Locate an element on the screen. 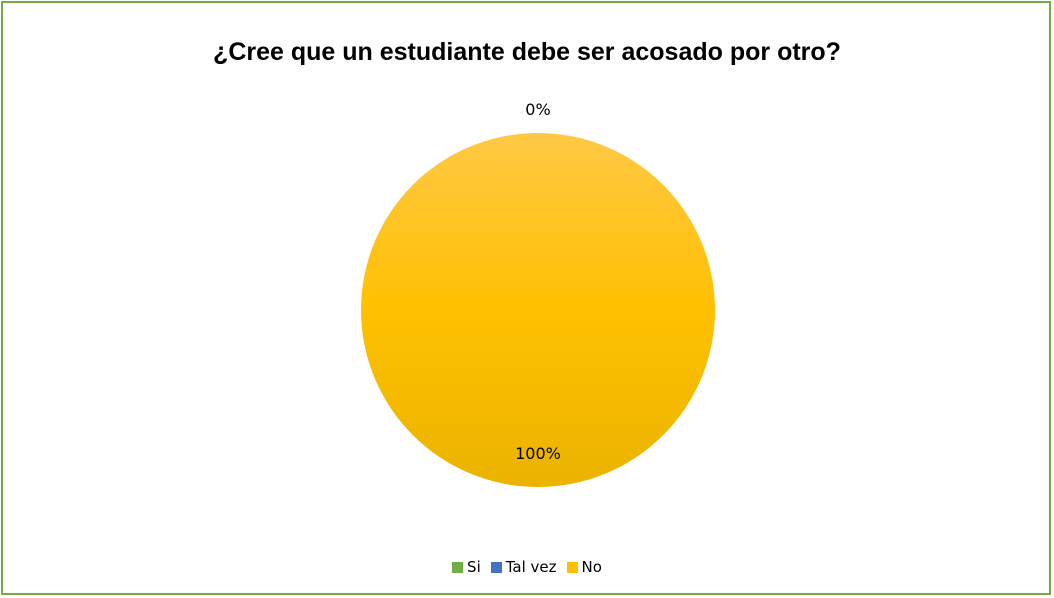  legend-item-no: No is located at coordinates (584, 567).